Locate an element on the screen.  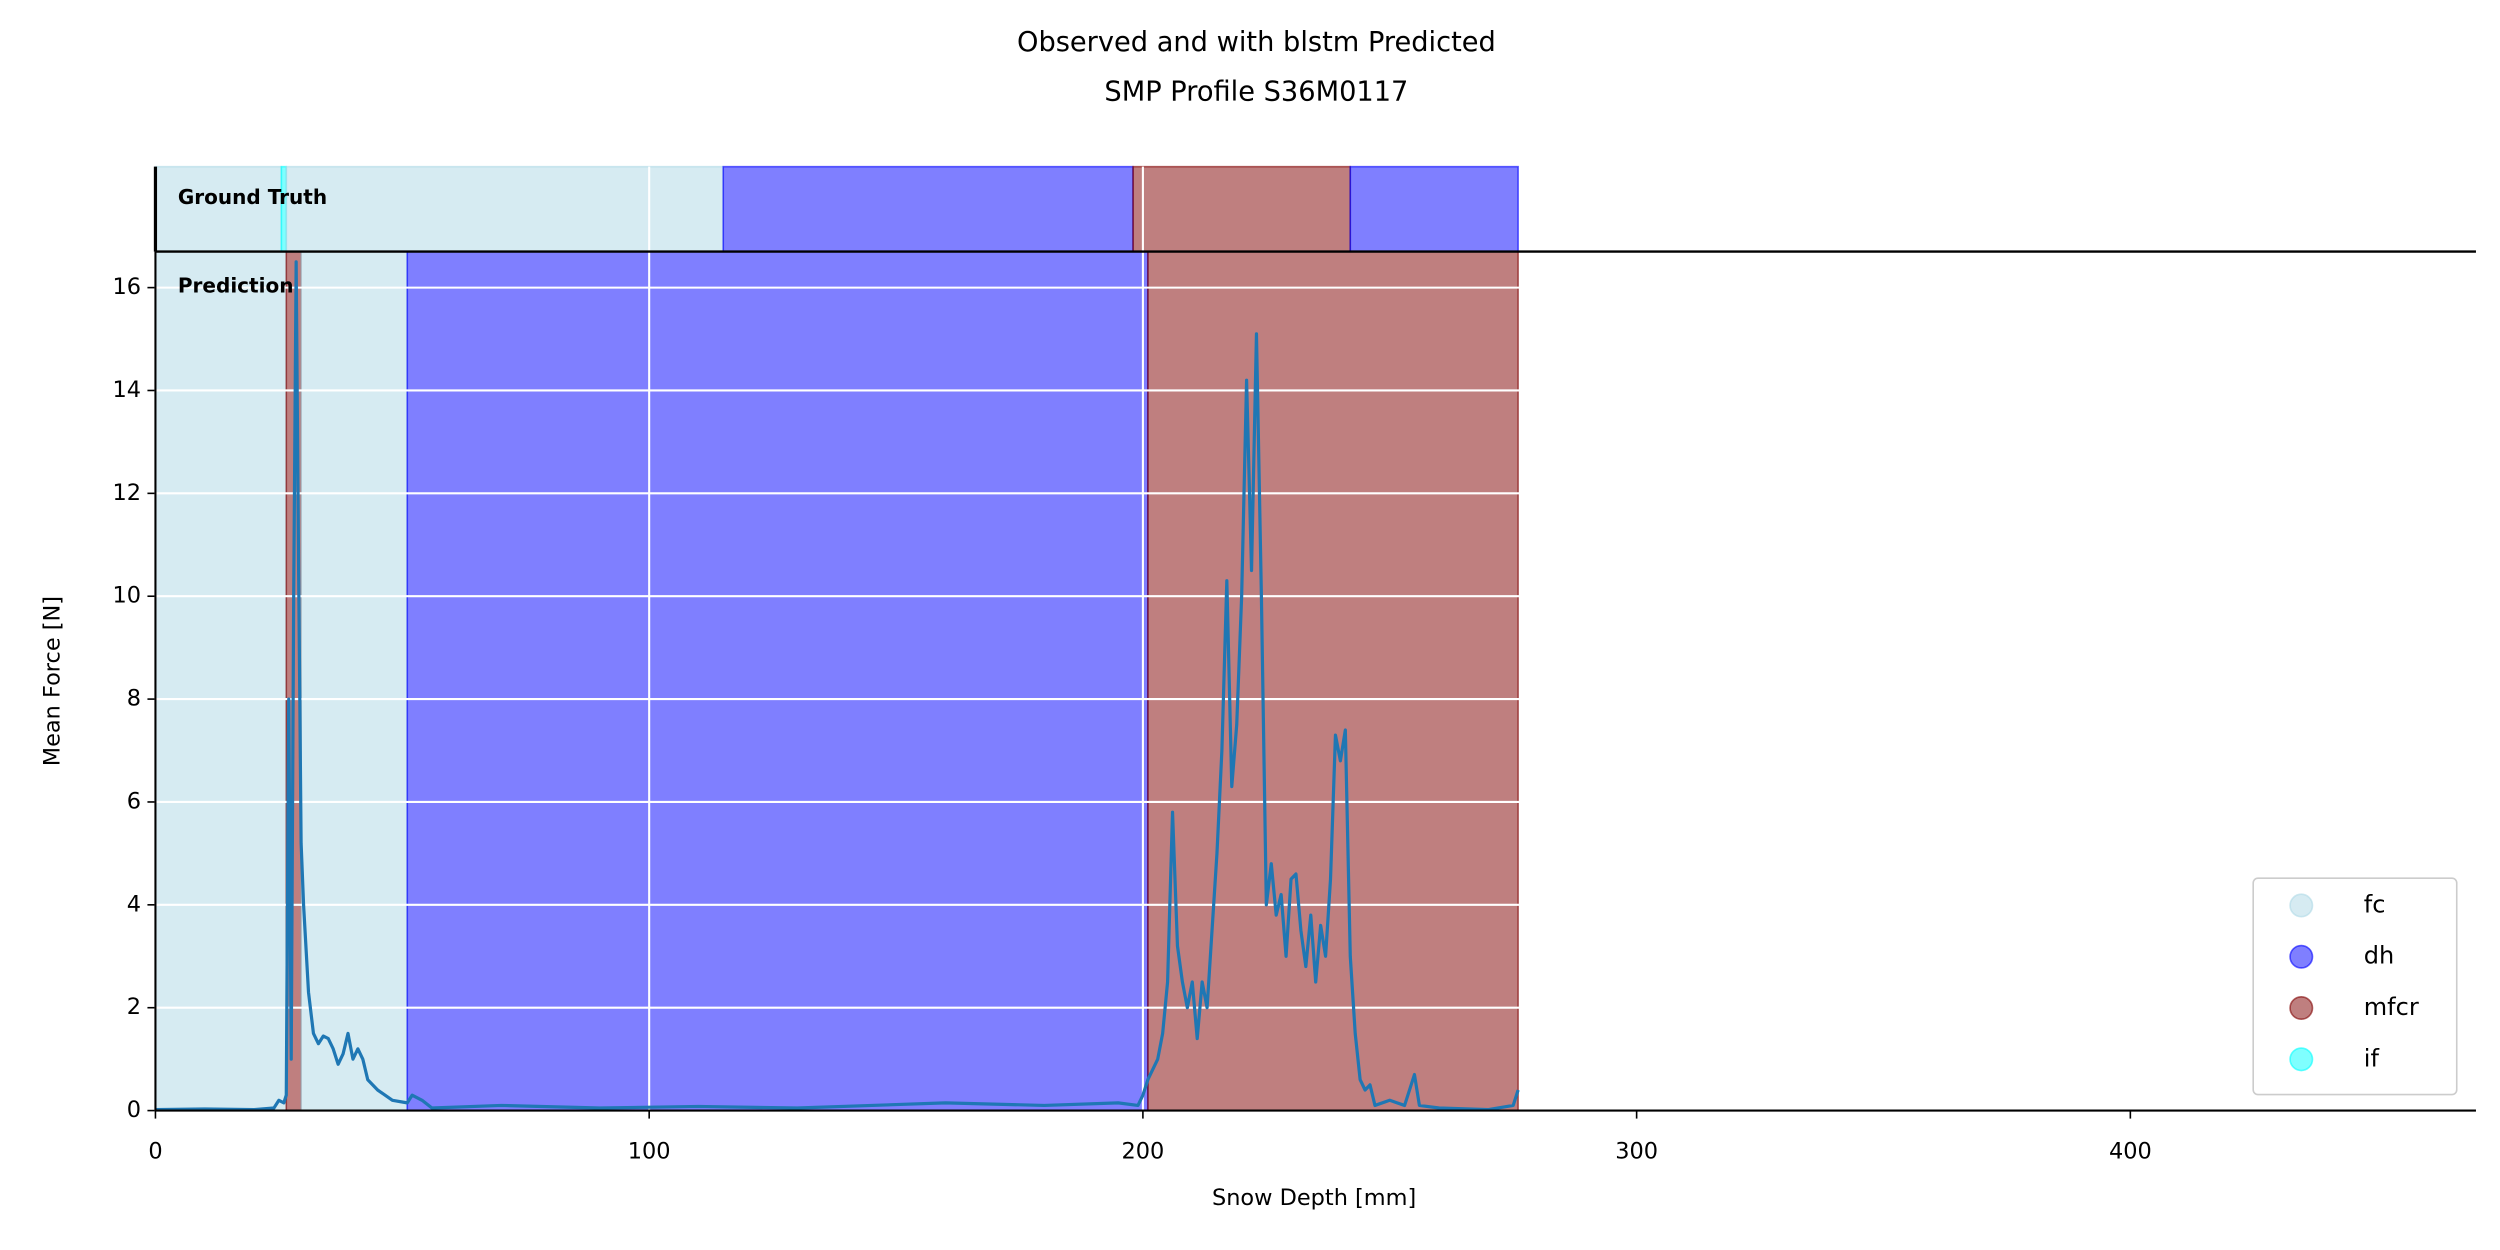
y-axis-label: Mean Force [N] is located at coordinates (52, 681).